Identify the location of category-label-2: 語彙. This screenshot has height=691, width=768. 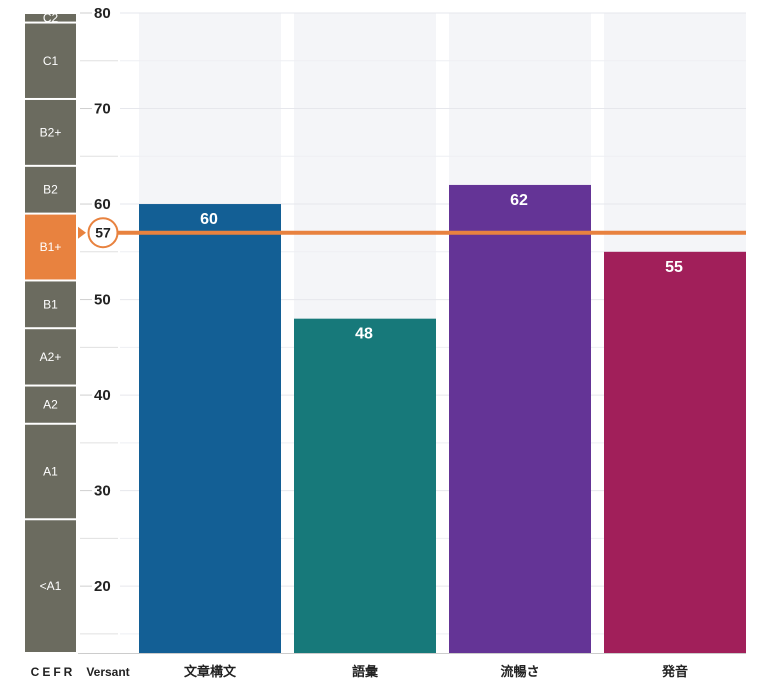
(365, 672).